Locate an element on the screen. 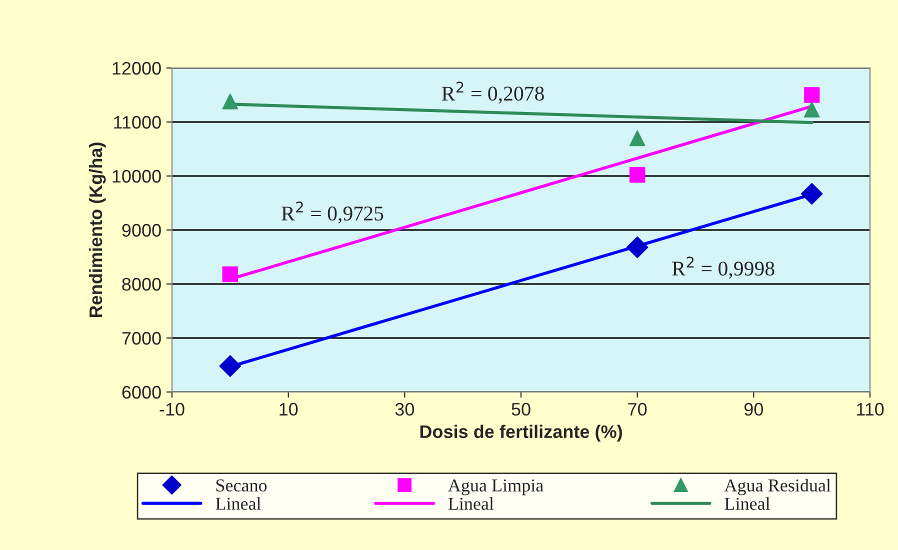  y-tick-label: 11000 is located at coordinates (137, 122).